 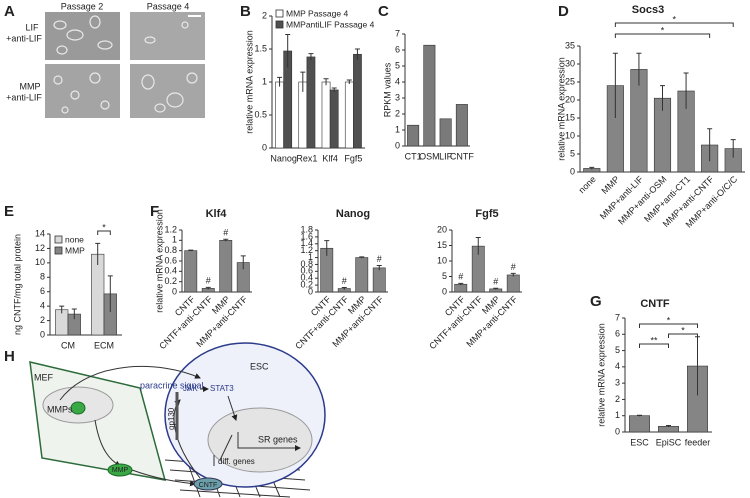 What do you see at coordinates (306, 271) in the screenshot?
I see `y-tick-label: 0.6` at bounding box center [306, 271].